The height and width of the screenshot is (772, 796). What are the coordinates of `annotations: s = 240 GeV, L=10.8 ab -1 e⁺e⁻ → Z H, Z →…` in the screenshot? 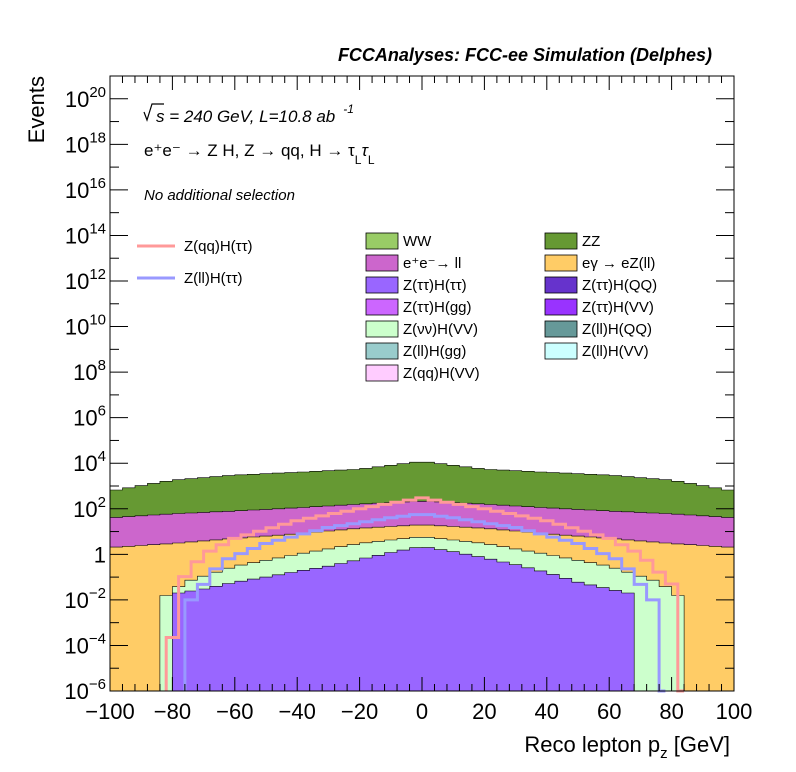 It's located at (259, 153).